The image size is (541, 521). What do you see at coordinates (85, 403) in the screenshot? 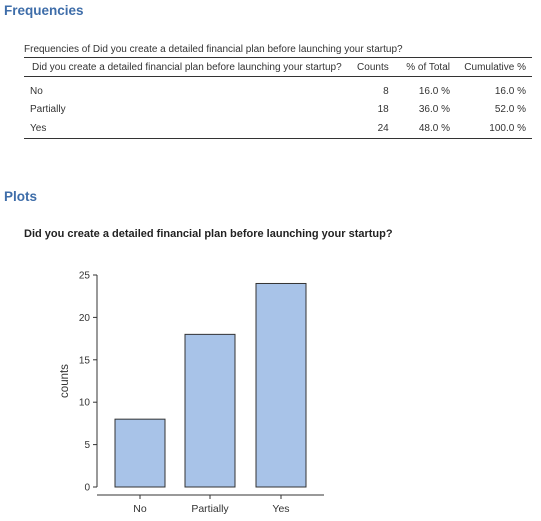
I see `y-tick-label: 10` at bounding box center [85, 403].